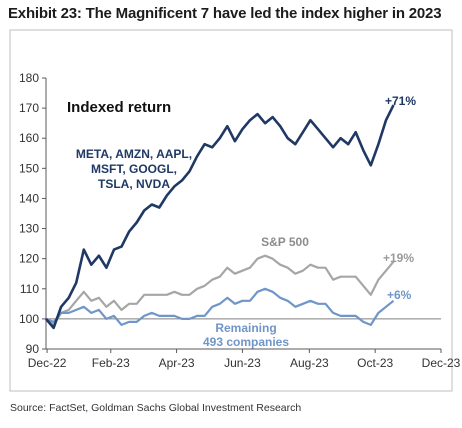 The height and width of the screenshot is (428, 462). I want to click on end-label-mag7: +71%, so click(400, 101).